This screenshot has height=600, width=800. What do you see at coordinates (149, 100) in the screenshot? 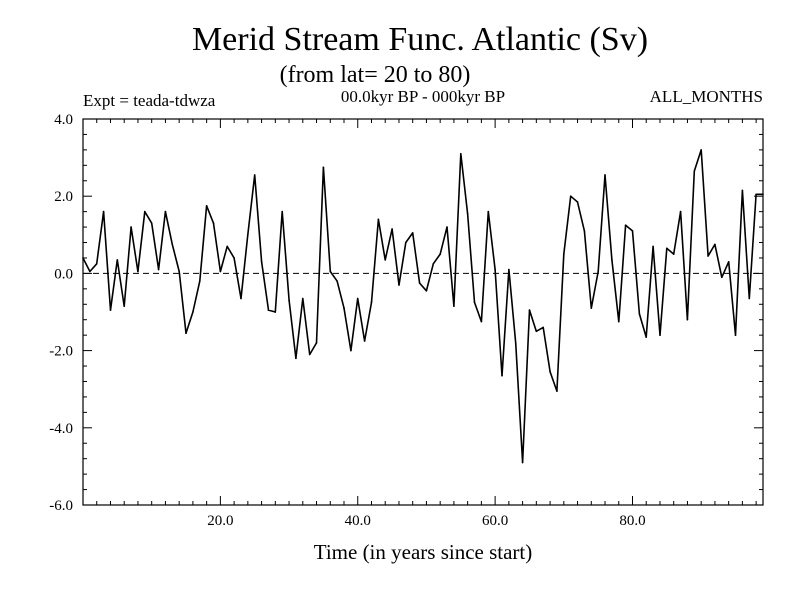
I see `experiment-label: Expt = teada-tdwza` at bounding box center [149, 100].